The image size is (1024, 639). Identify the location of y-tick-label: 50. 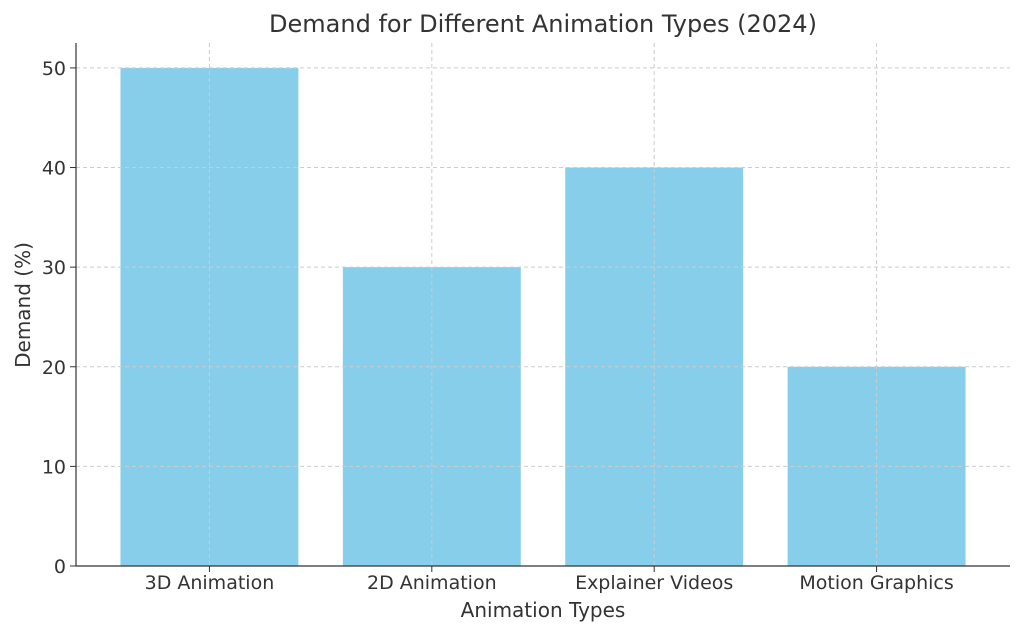
(54, 69).